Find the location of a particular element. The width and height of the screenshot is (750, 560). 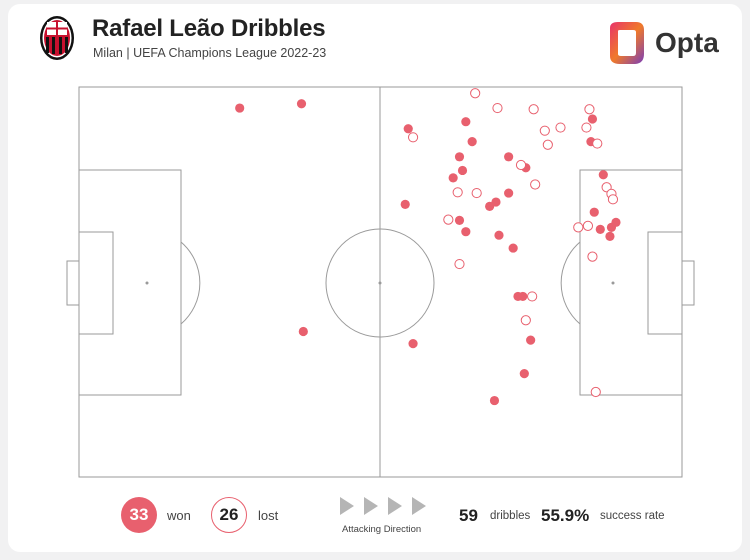

opta-wordmark: Opta is located at coordinates (687, 42).